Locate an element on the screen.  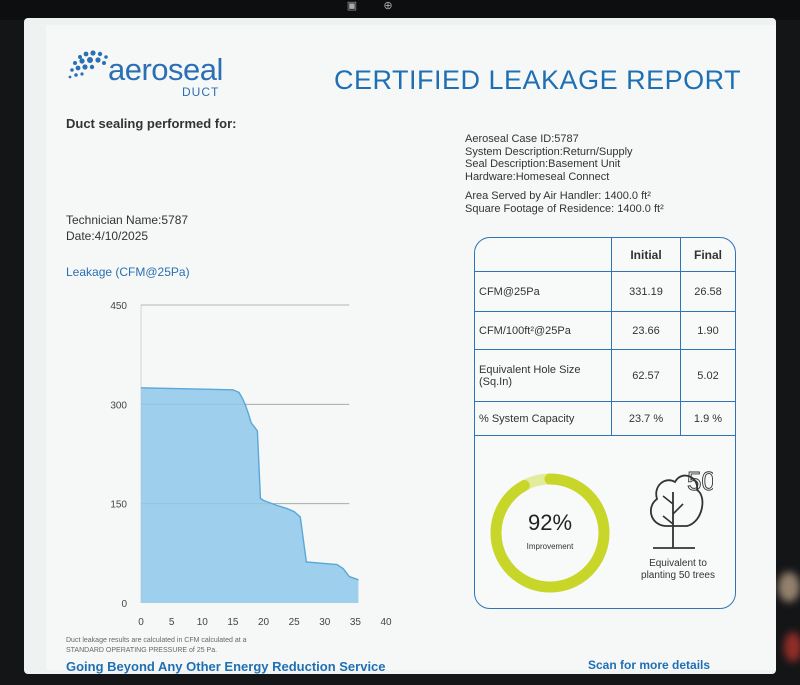
final-value: 26.58 is located at coordinates (707, 291).